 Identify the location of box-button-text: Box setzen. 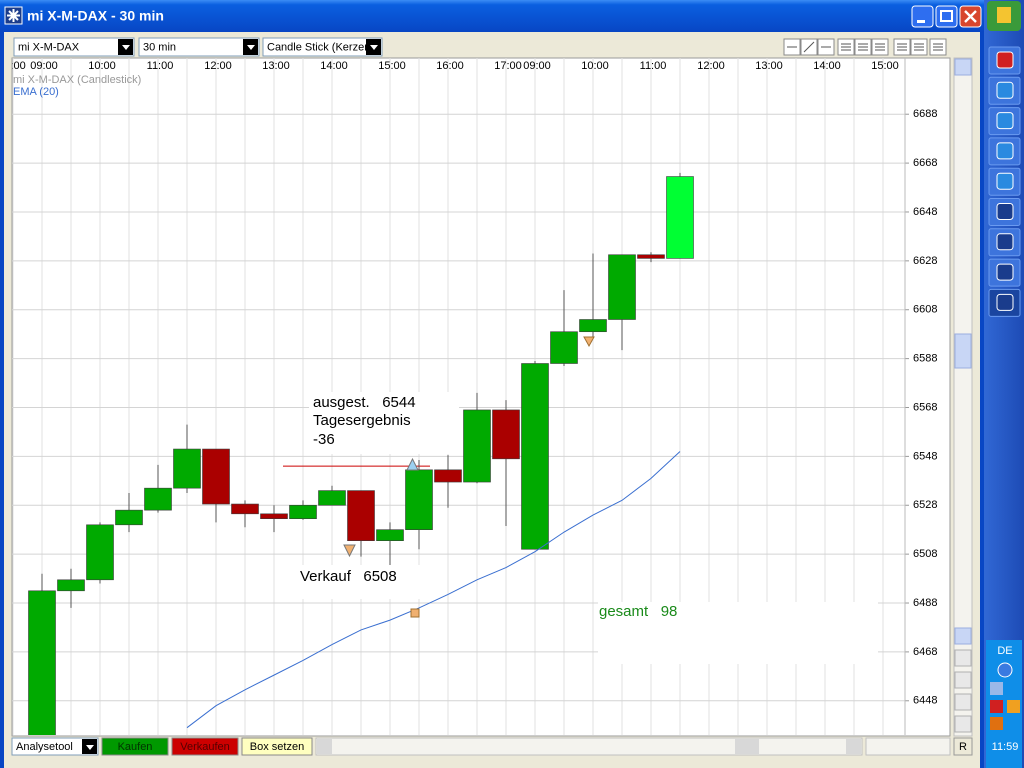
(277, 747).